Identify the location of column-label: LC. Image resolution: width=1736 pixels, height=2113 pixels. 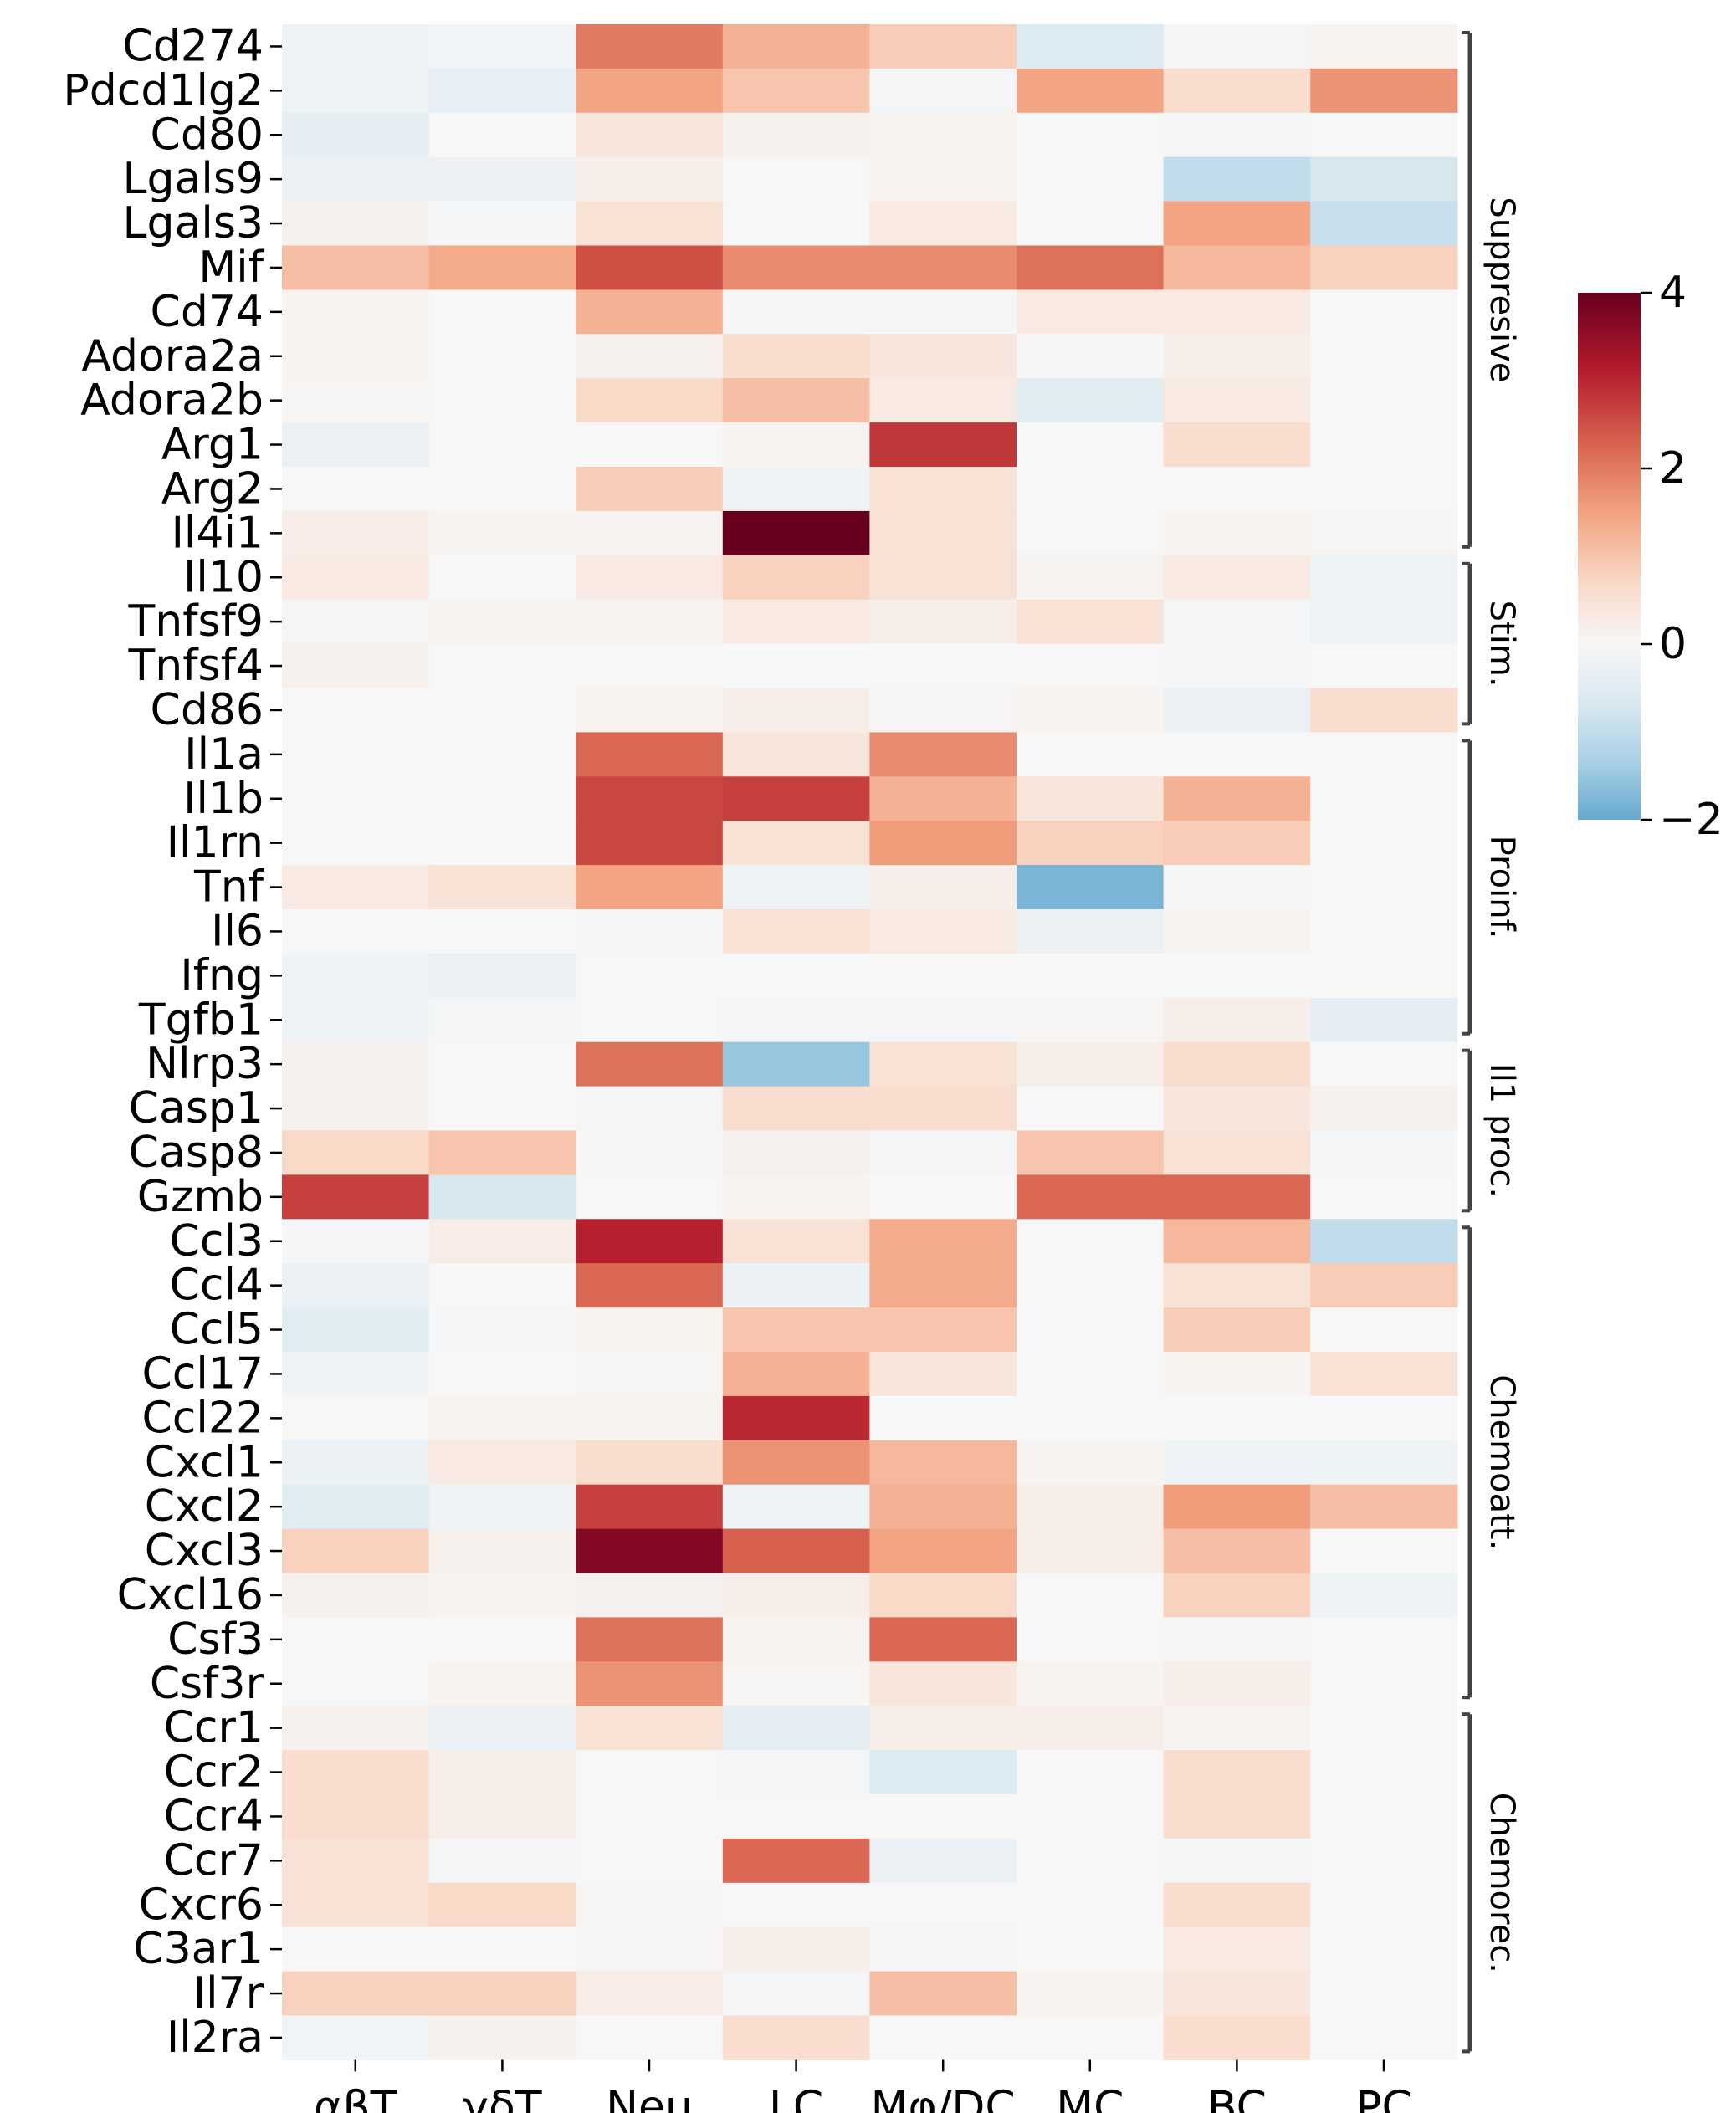
(796, 2097).